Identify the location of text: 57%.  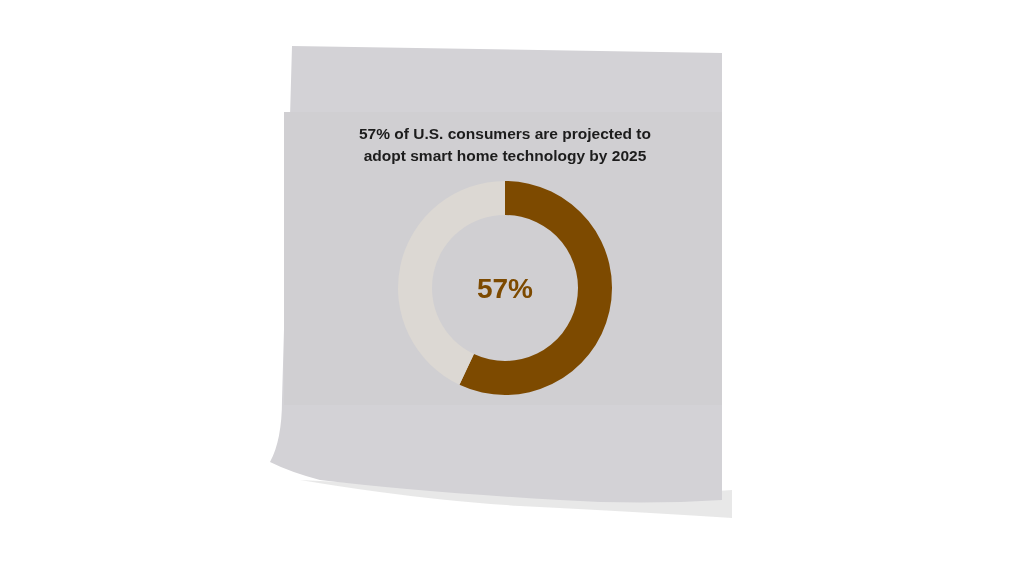
(505, 288).